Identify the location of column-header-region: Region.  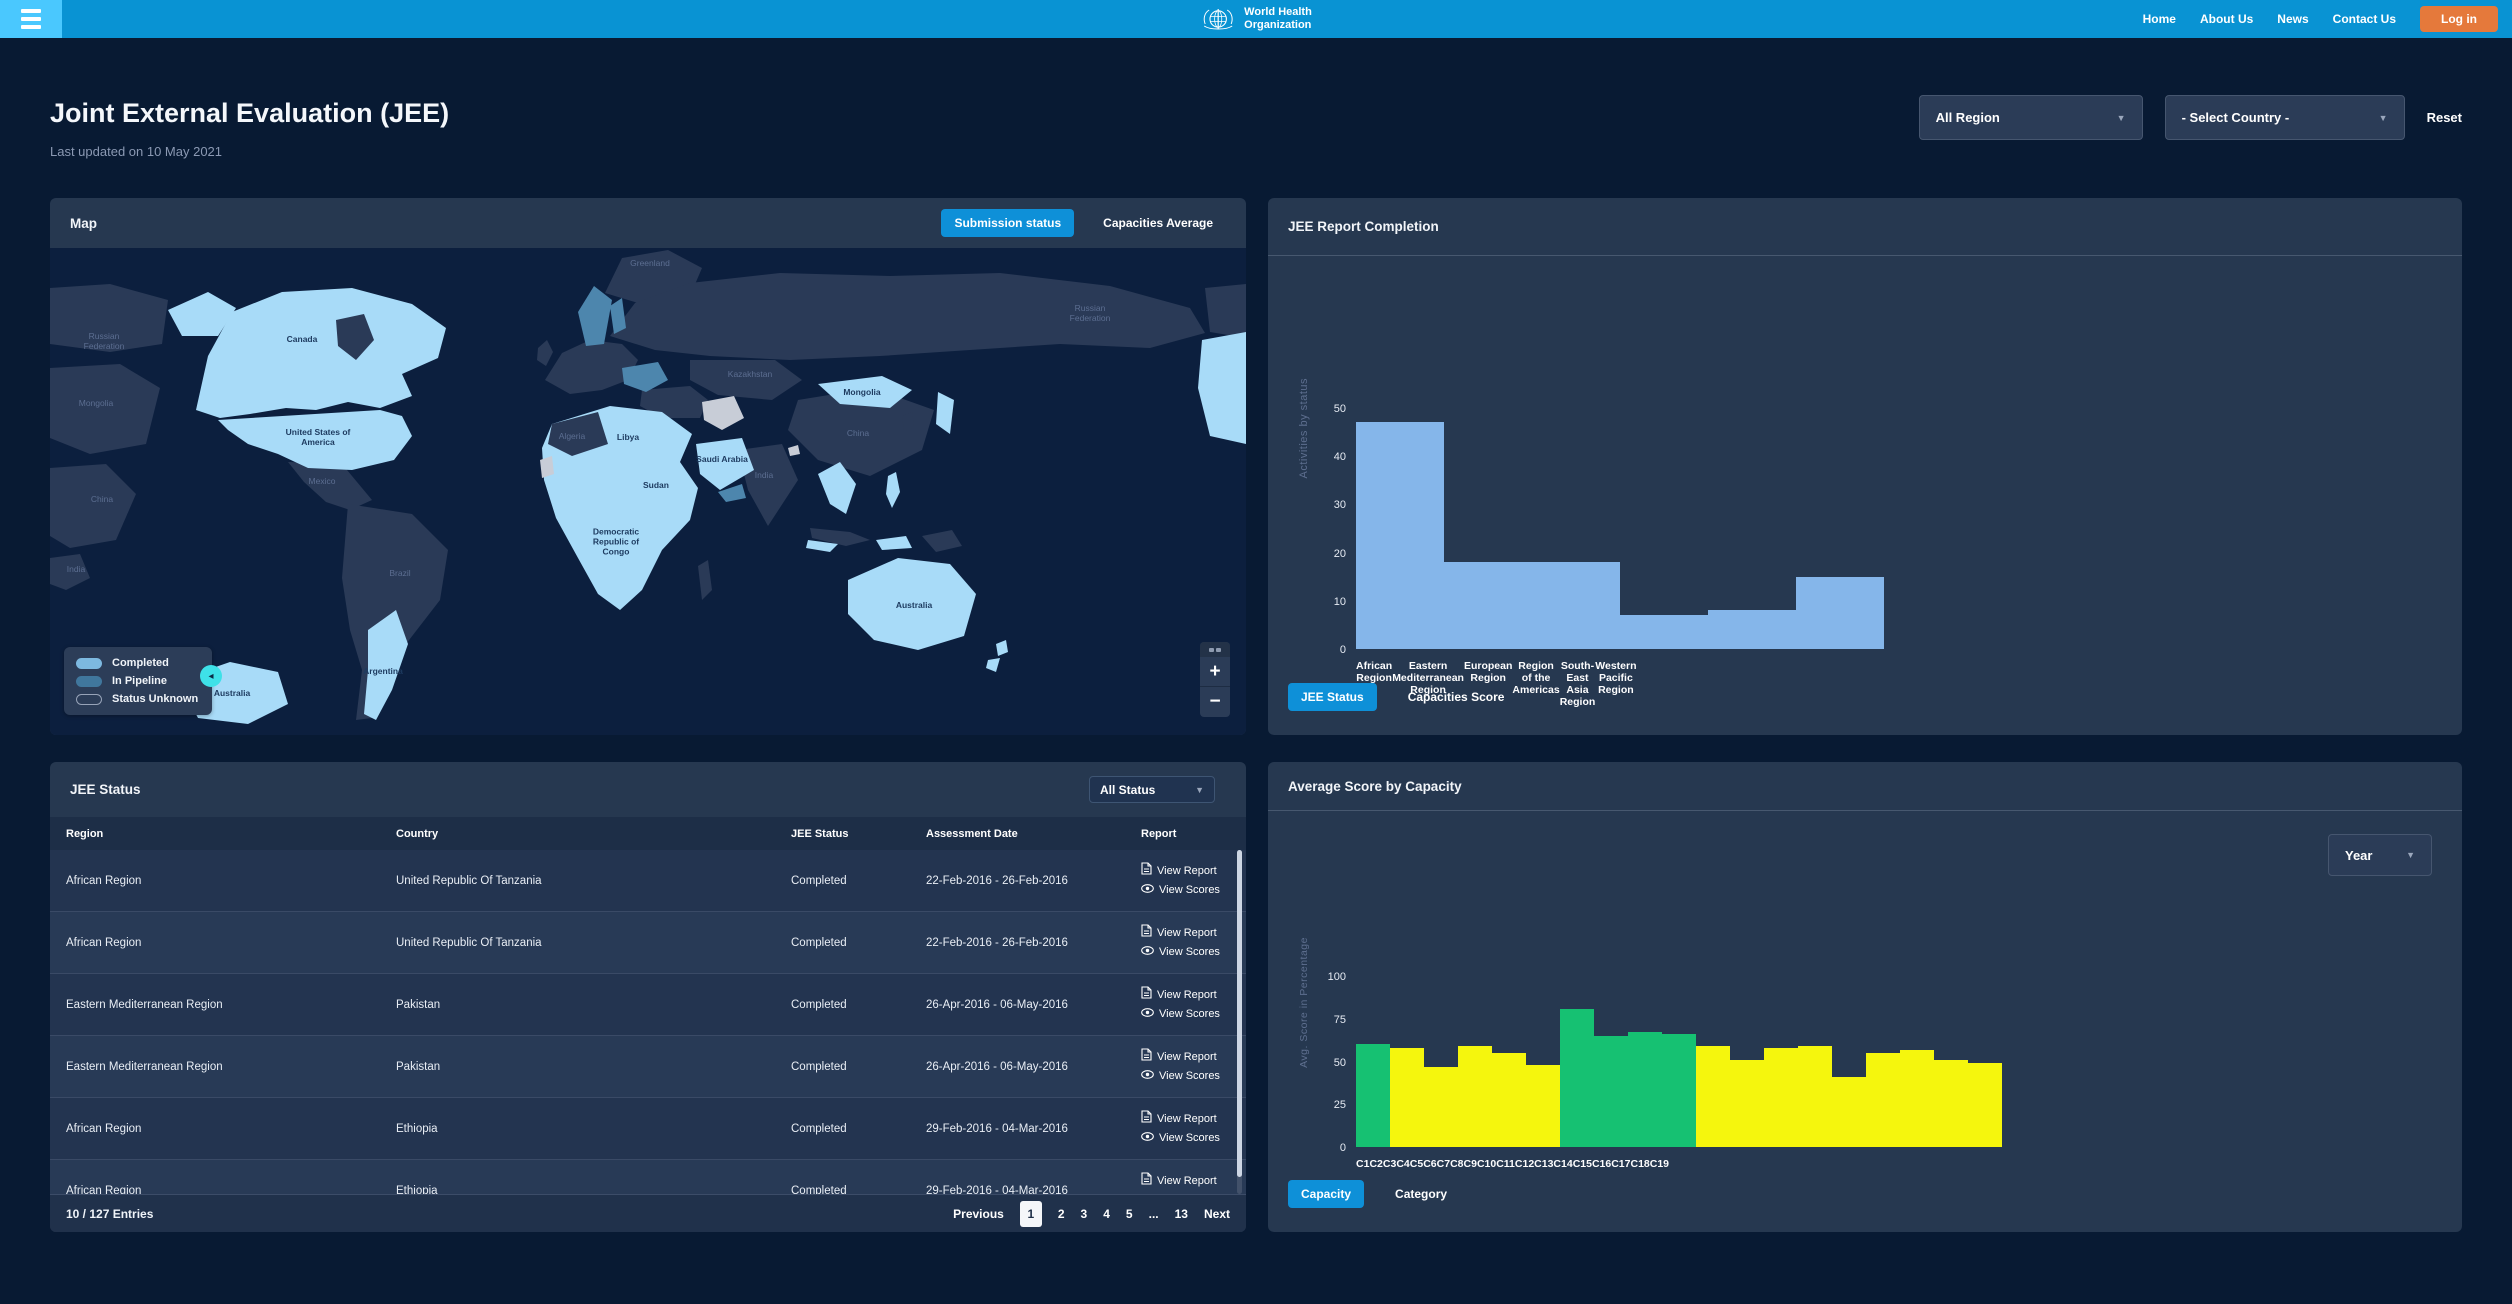
(85, 833).